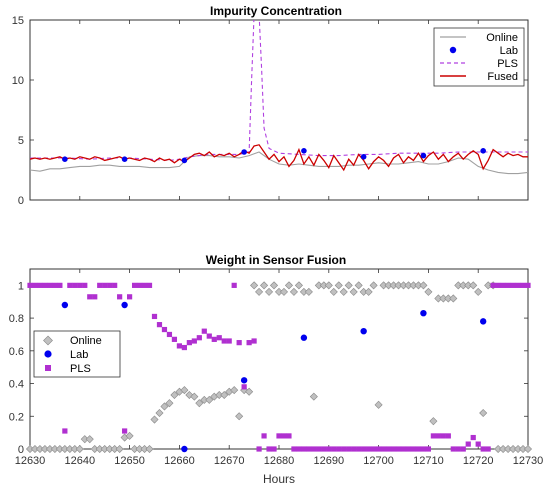 Image resolution: width=550 pixels, height=489 pixels. Describe the element at coordinates (48, 354) in the screenshot. I see `legend2-lab-marker-swatch` at that location.